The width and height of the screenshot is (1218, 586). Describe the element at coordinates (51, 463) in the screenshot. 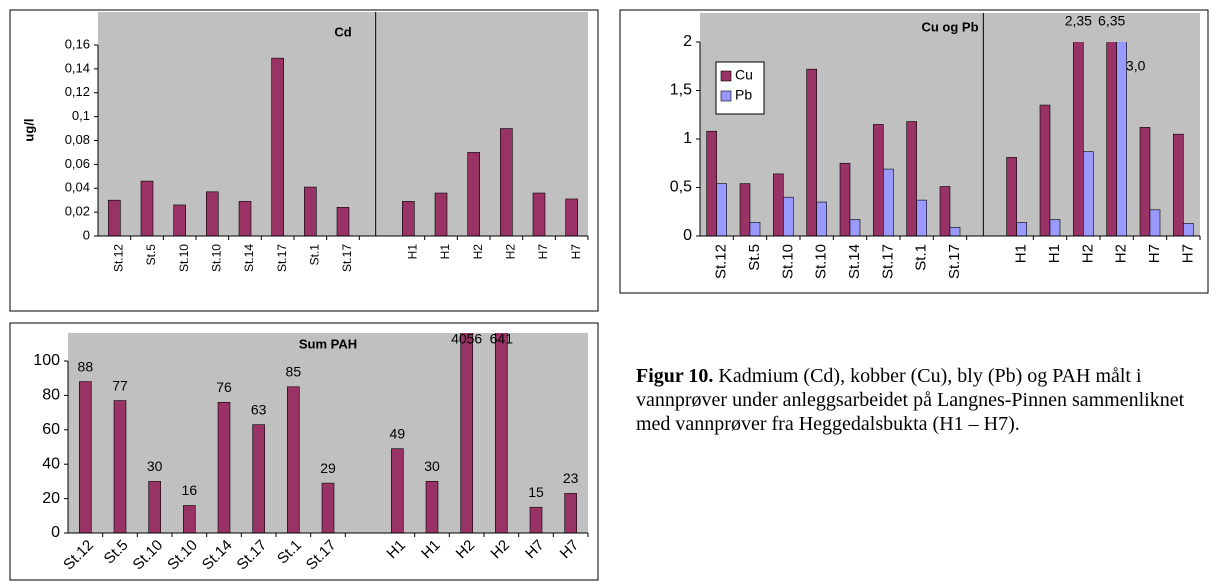

I see `y-tick-label: 40` at that location.